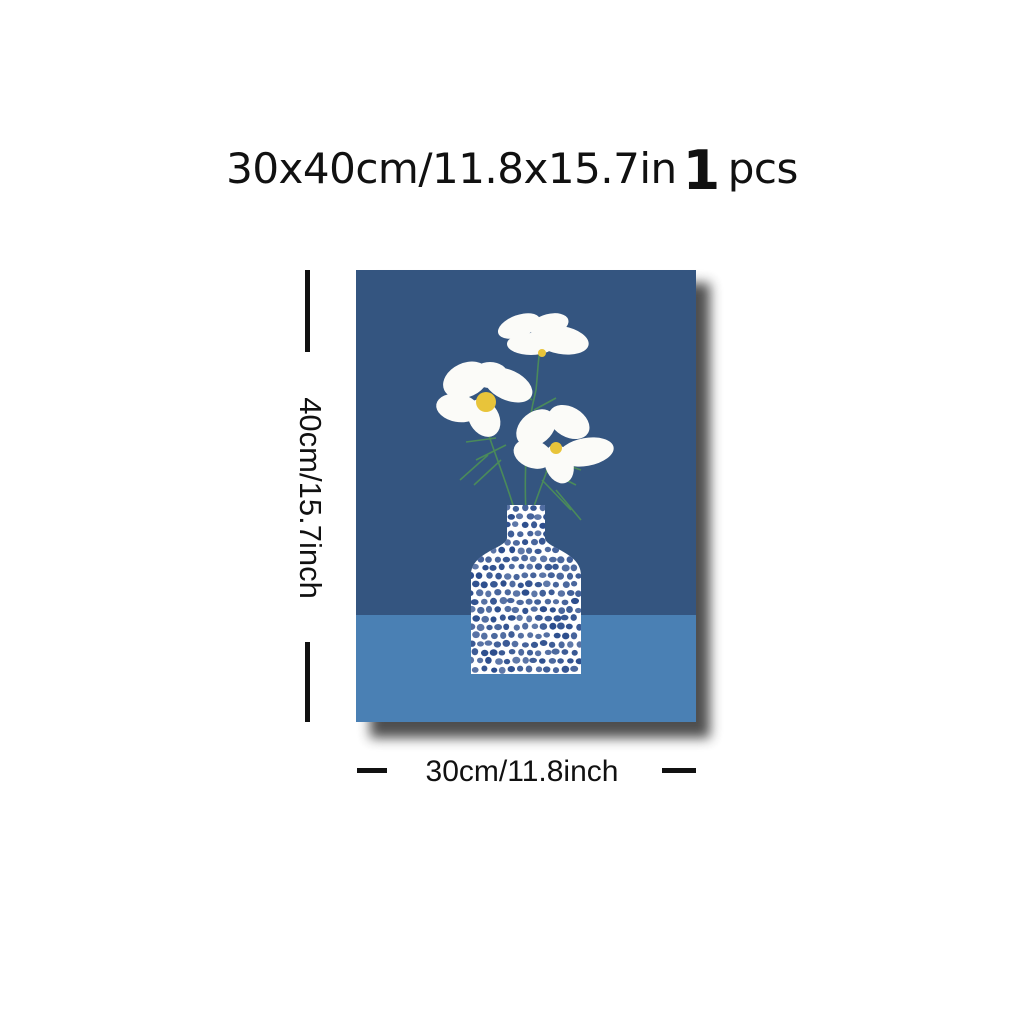 This screenshot has width=1024, height=1024. I want to click on artwork-illustration, so click(526, 496).